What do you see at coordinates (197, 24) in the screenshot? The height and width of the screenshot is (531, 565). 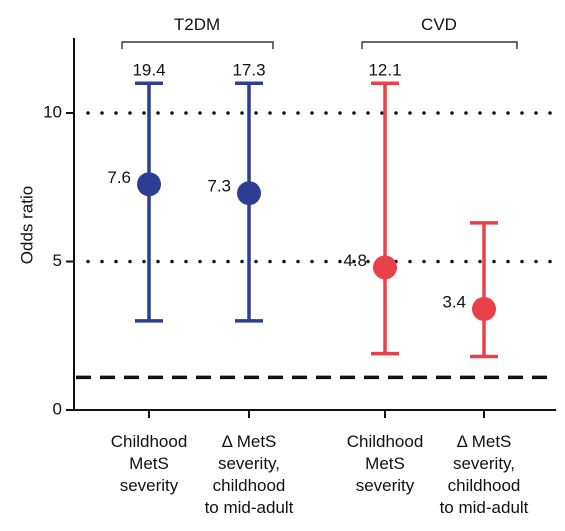 I see `group-label-t2dm: T2DM` at bounding box center [197, 24].